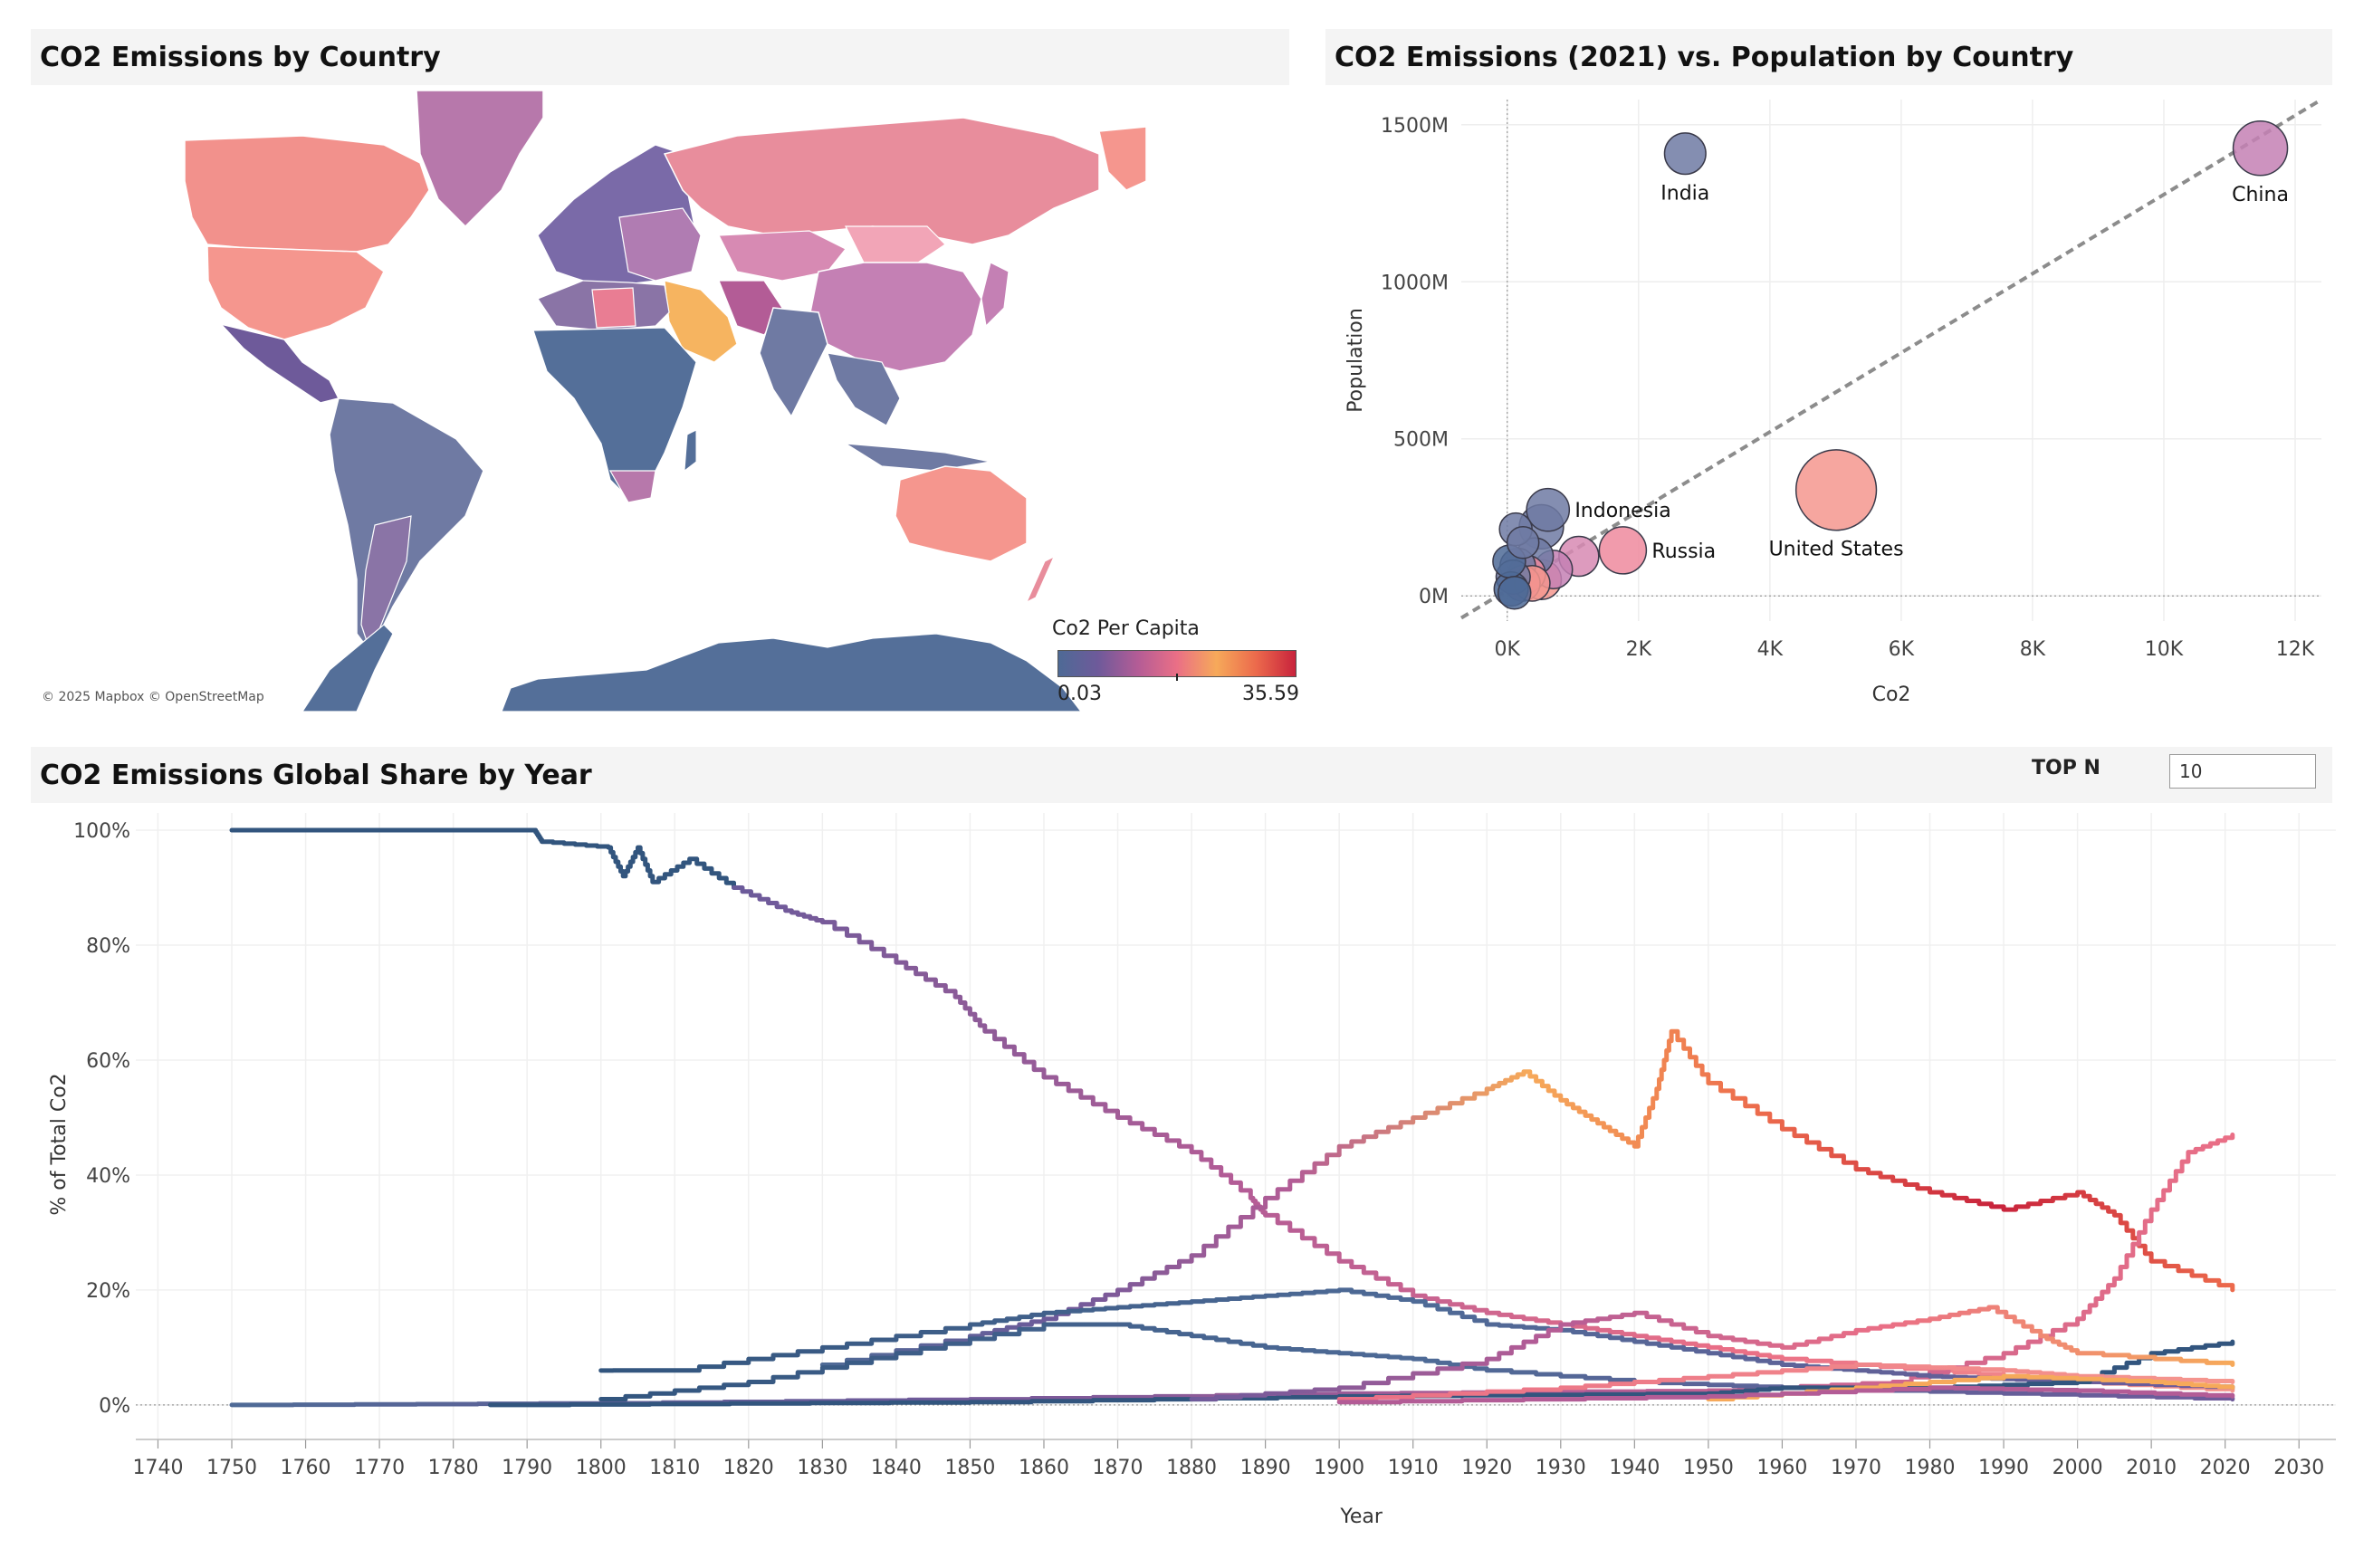 Image resolution: width=2354 pixels, height=1568 pixels. Describe the element at coordinates (969, 1468) in the screenshot. I see `line-x-tick-label: 1850` at that location.